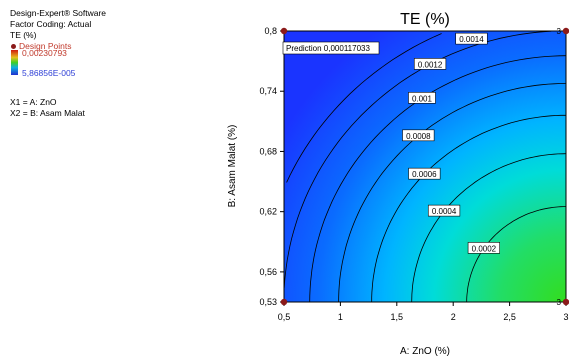 The image size is (569, 360). I want to click on contour-label: 0.0002, so click(483, 248).